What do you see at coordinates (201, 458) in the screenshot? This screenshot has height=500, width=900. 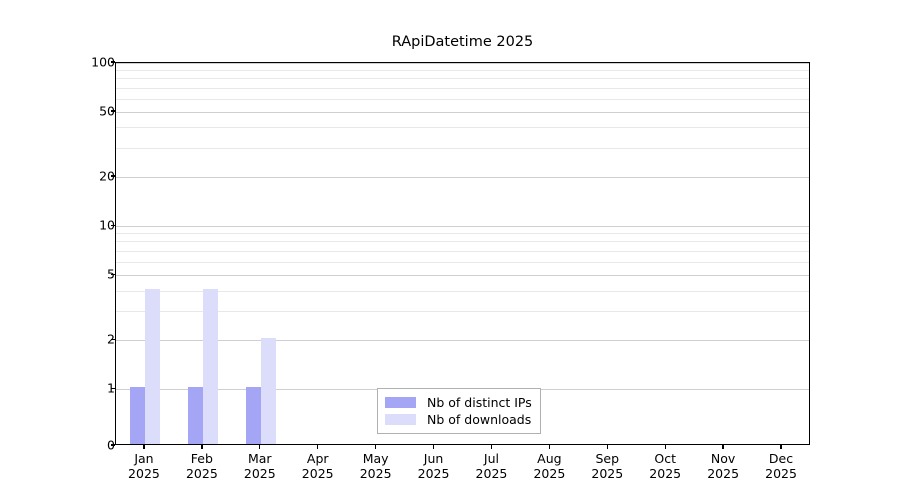 I see `x-axis-tick-month: Feb` at bounding box center [201, 458].